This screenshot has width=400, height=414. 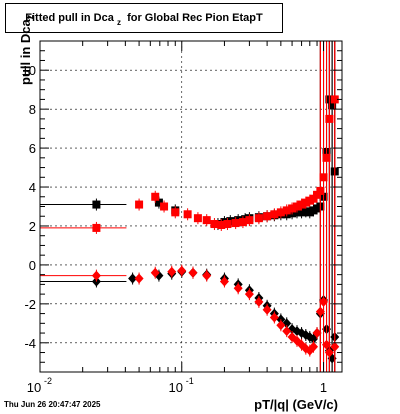 I want to click on y-axis-label: pull in Dcaz, so click(x=26, y=49).